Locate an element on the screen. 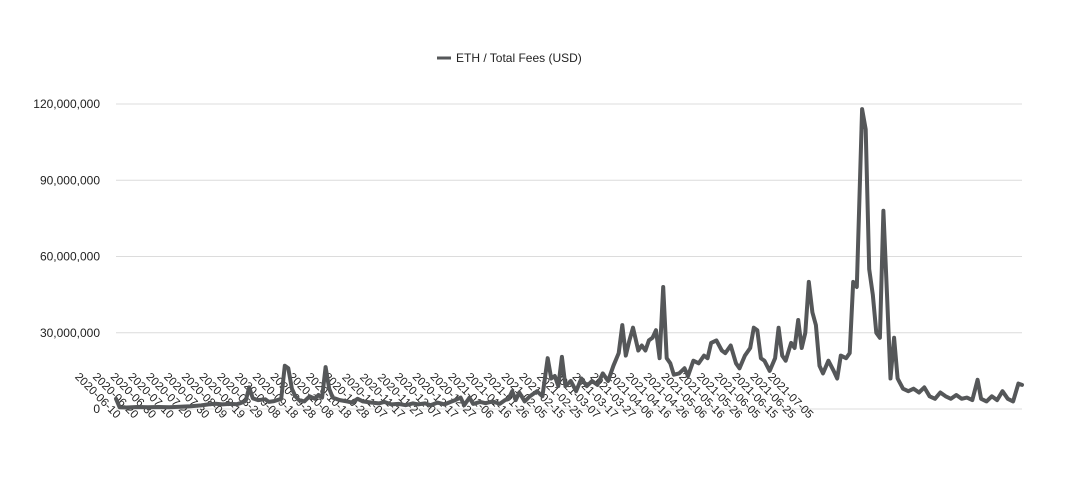  legend-label: ETH / Total Fees (USD) is located at coordinates (519, 58).